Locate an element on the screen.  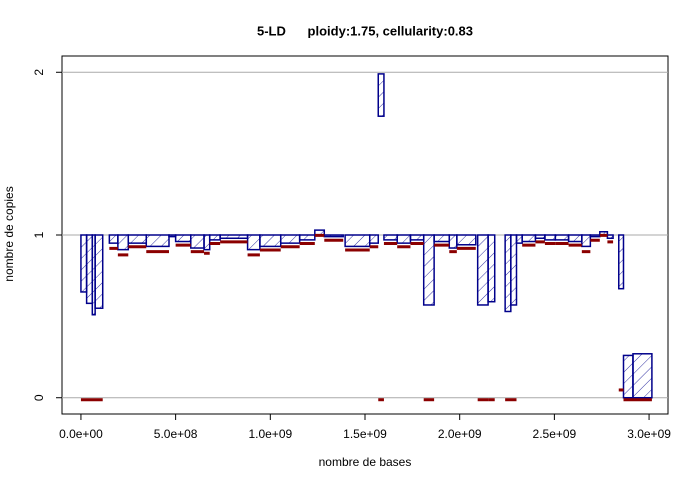
x-tick-label: 1.5e+09 is located at coordinates (365, 434).